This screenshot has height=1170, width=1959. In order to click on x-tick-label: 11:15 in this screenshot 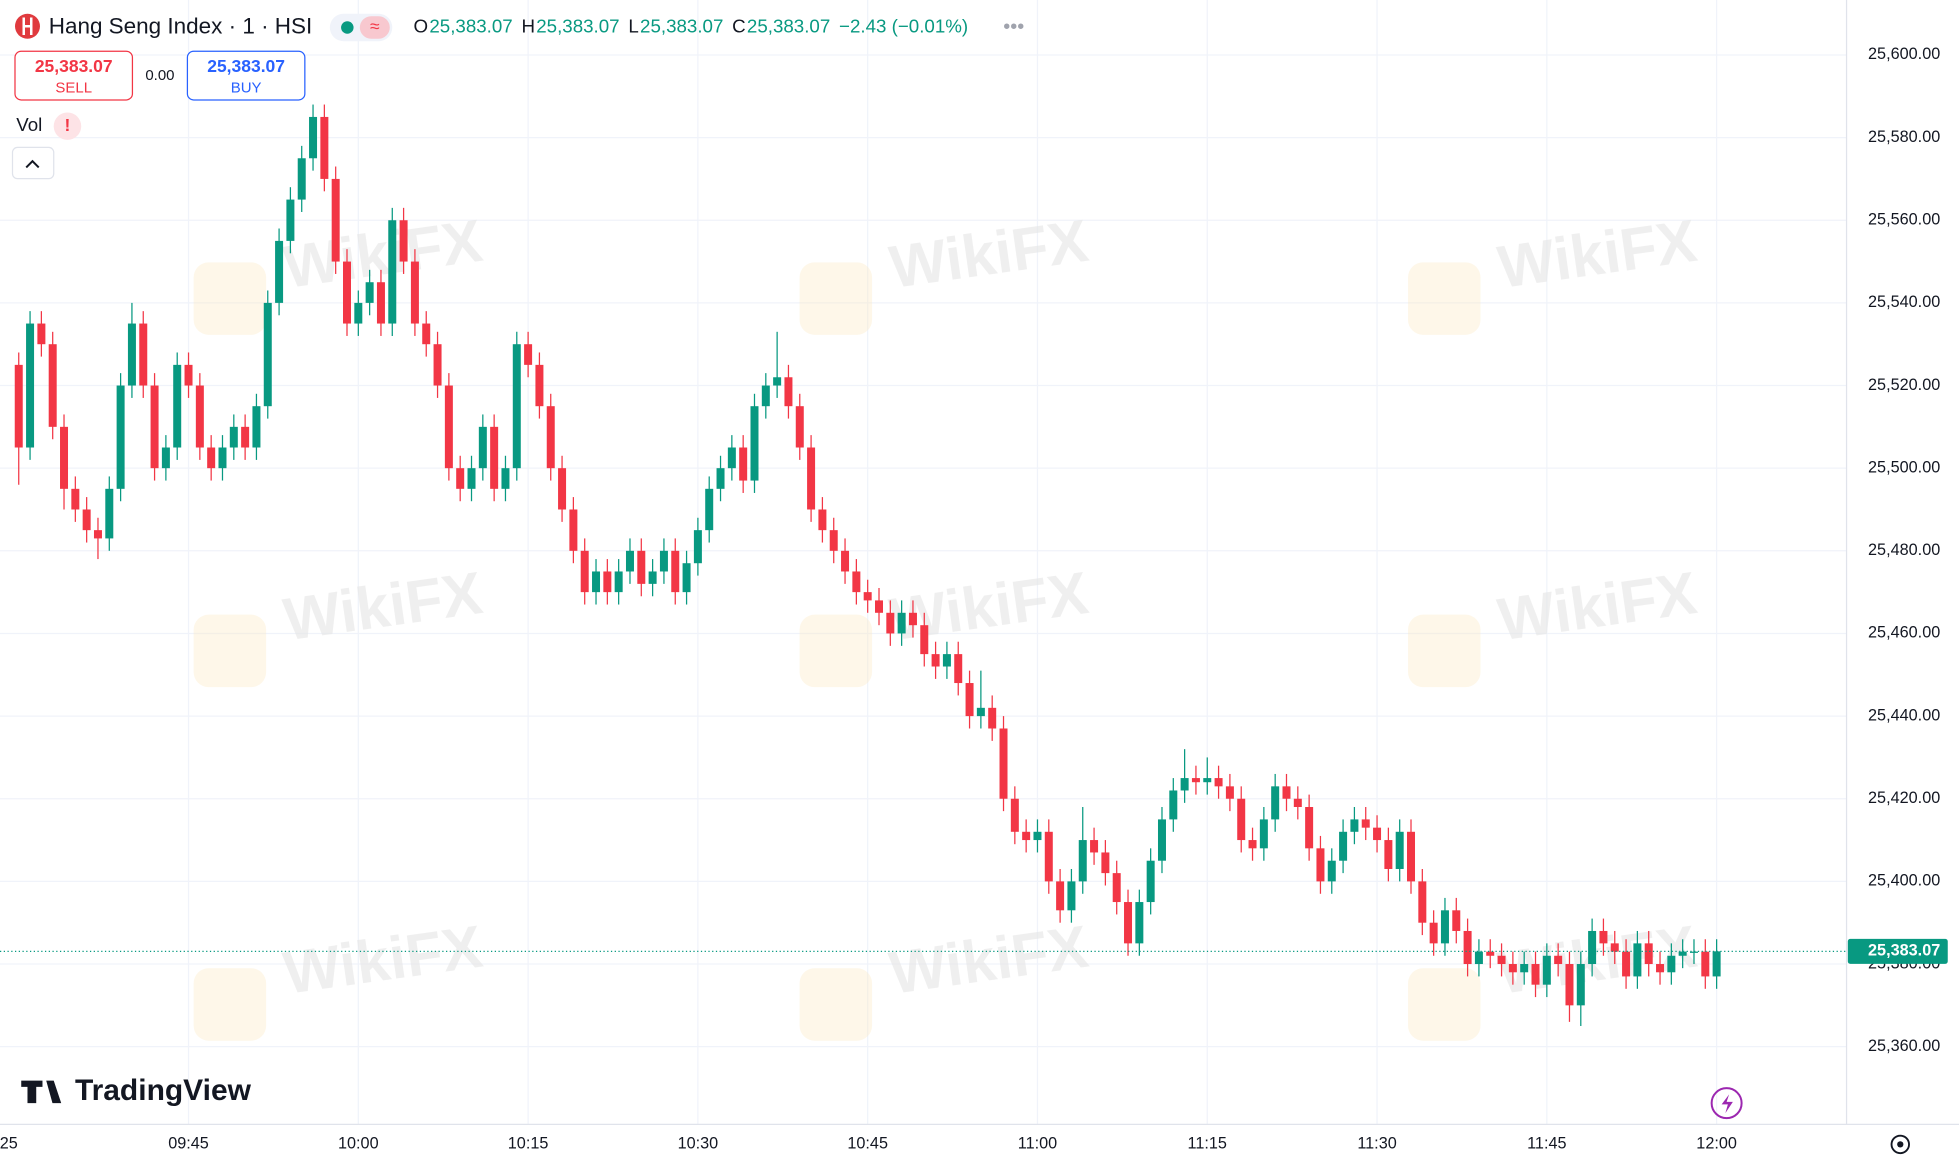, I will do `click(1207, 1144)`.